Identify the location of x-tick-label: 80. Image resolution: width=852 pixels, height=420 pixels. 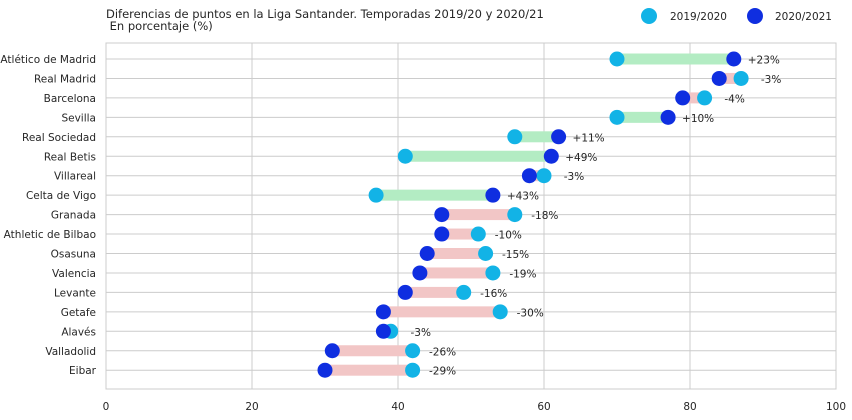
(689, 407).